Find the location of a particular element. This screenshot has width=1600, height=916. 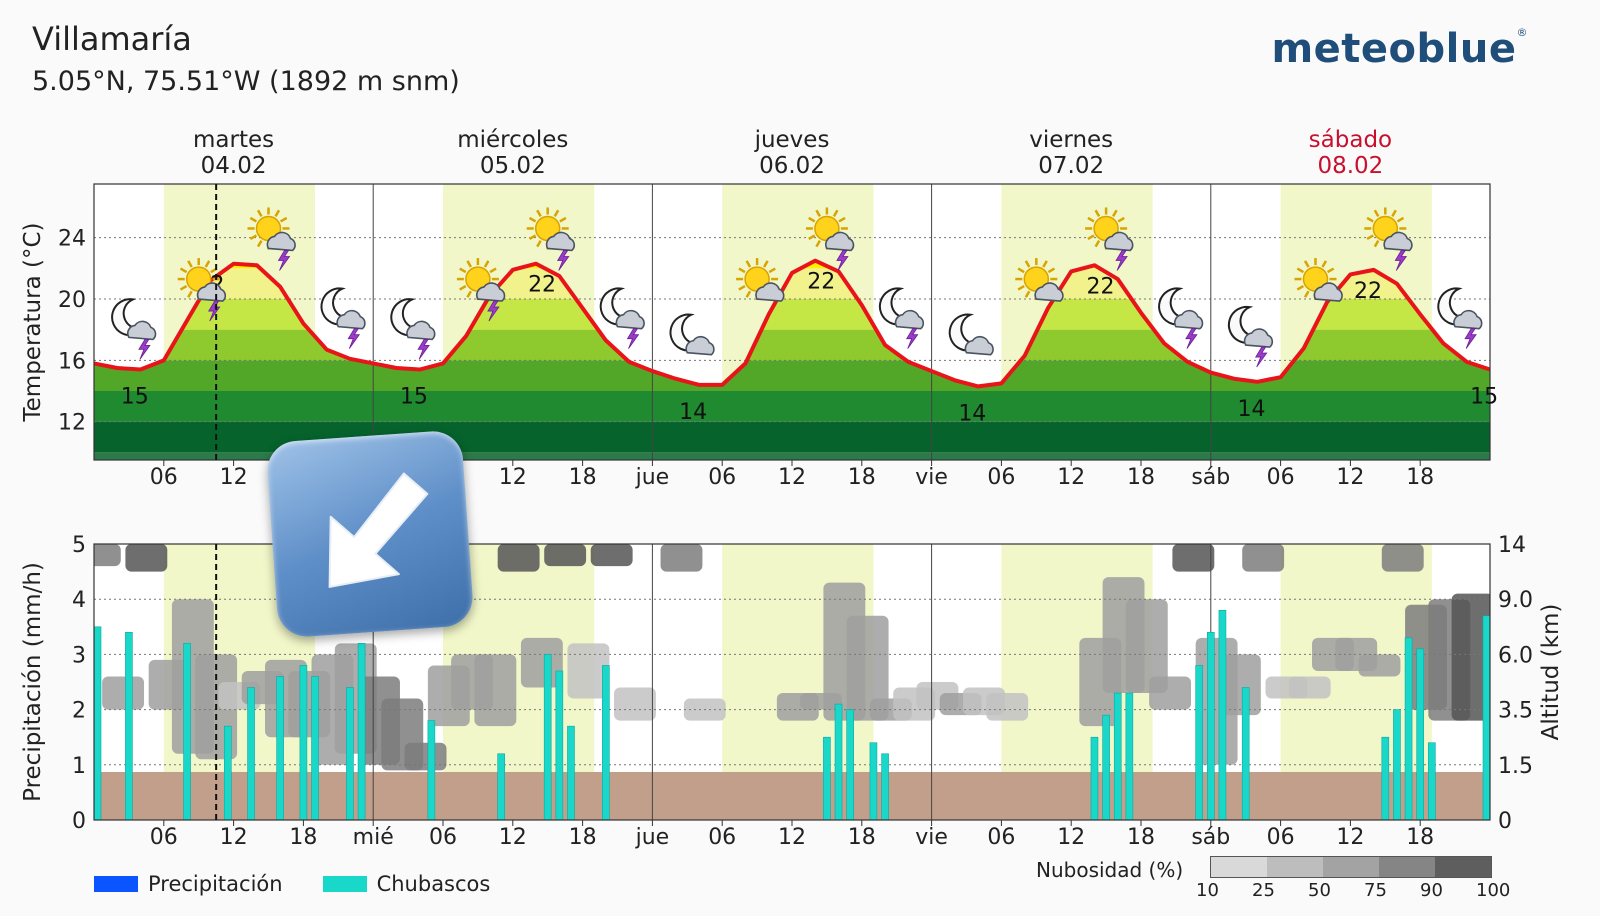

altitude-y-tick: 3.5 is located at coordinates (1515, 711).